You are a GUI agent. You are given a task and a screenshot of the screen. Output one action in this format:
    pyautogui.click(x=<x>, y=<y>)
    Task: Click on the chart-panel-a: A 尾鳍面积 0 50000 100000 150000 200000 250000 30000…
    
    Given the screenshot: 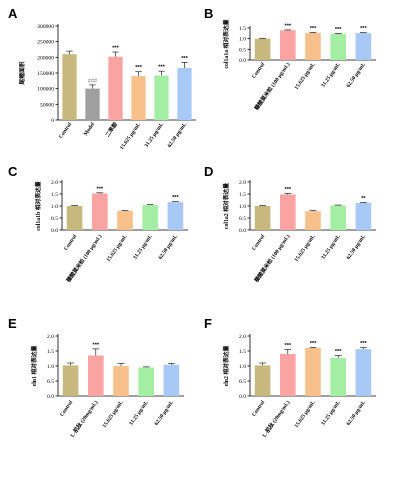 What is the action you would take?
    pyautogui.click(x=102, y=78)
    